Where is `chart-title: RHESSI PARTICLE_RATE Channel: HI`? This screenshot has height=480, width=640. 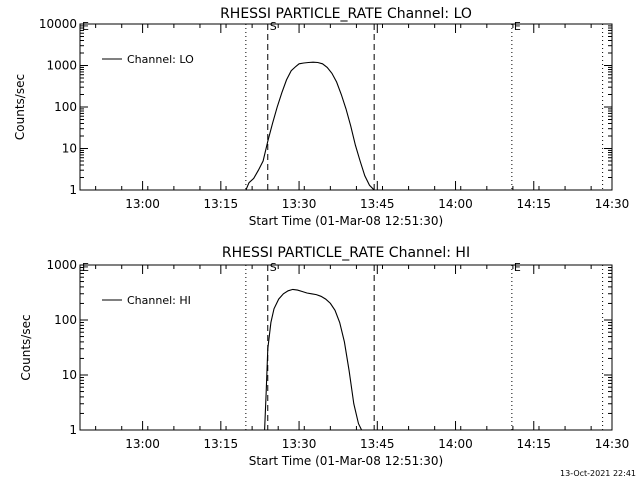 chart-title: RHESSI PARTICLE_RATE Channel: HI is located at coordinates (346, 253).